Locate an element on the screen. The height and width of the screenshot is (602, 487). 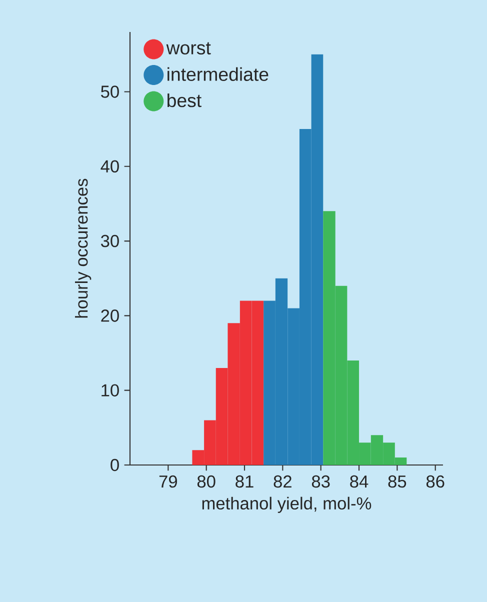
legend-label: intermediate is located at coordinates (218, 74).